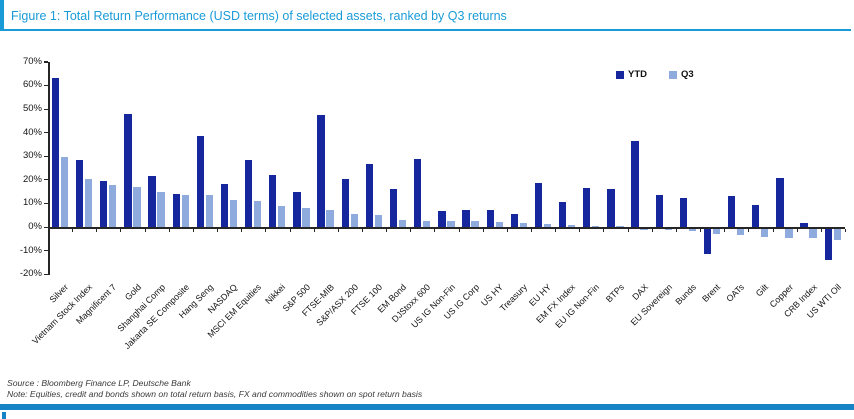 The height and width of the screenshot is (419, 854). Describe the element at coordinates (637, 74) in the screenshot. I see `legend-label: YTD` at that location.